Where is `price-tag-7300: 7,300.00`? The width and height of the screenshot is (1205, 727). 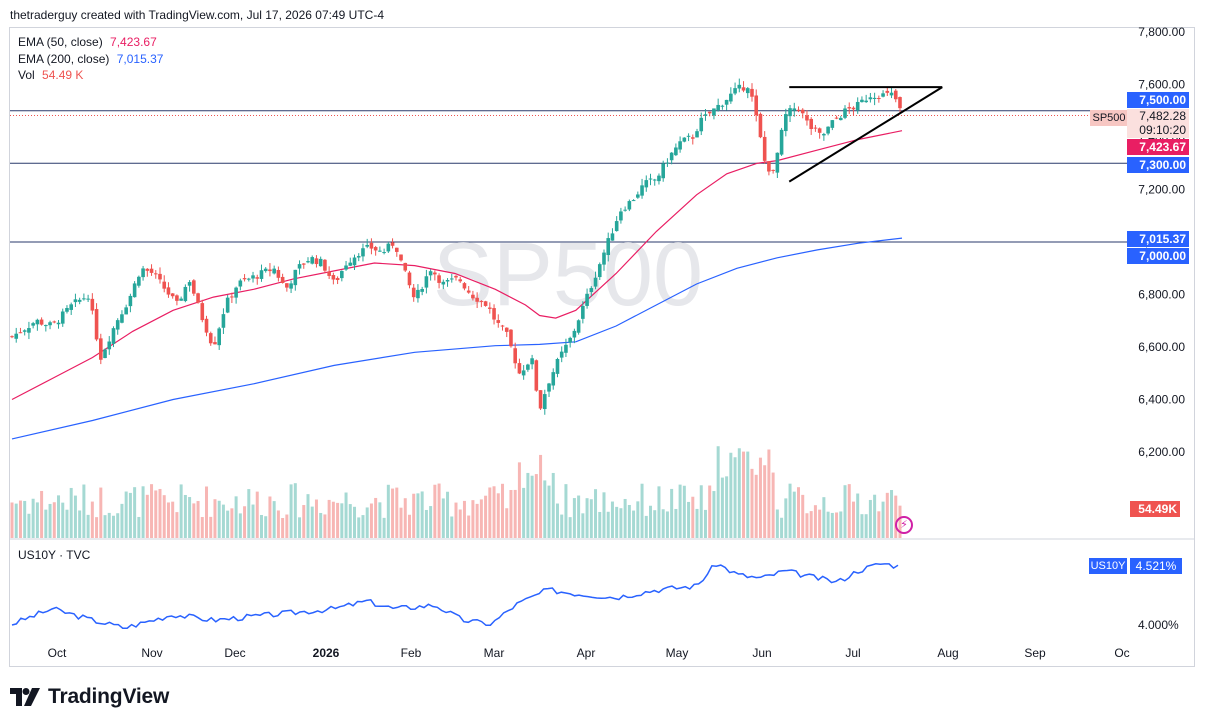 price-tag-7300: 7,300.00 is located at coordinates (1158, 165).